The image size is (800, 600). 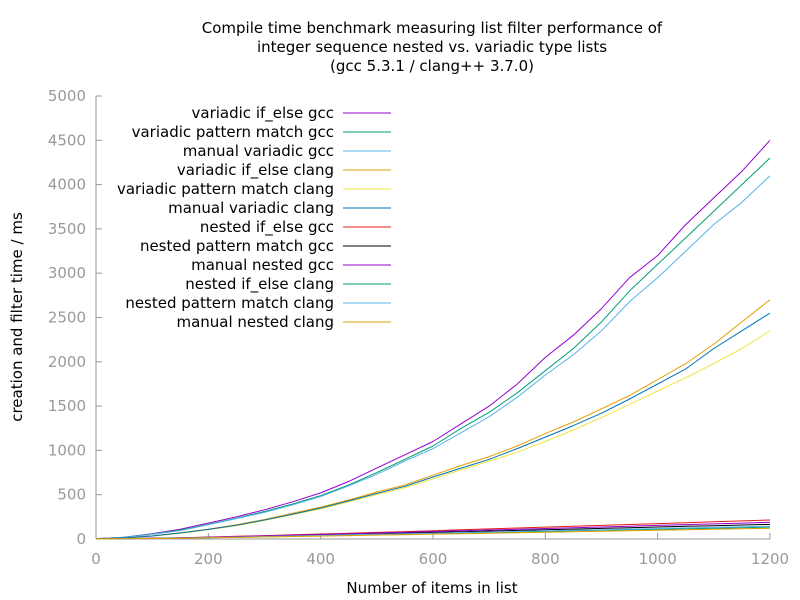 I want to click on legend-entry-label: nested pattern match clang, so click(x=229, y=303).